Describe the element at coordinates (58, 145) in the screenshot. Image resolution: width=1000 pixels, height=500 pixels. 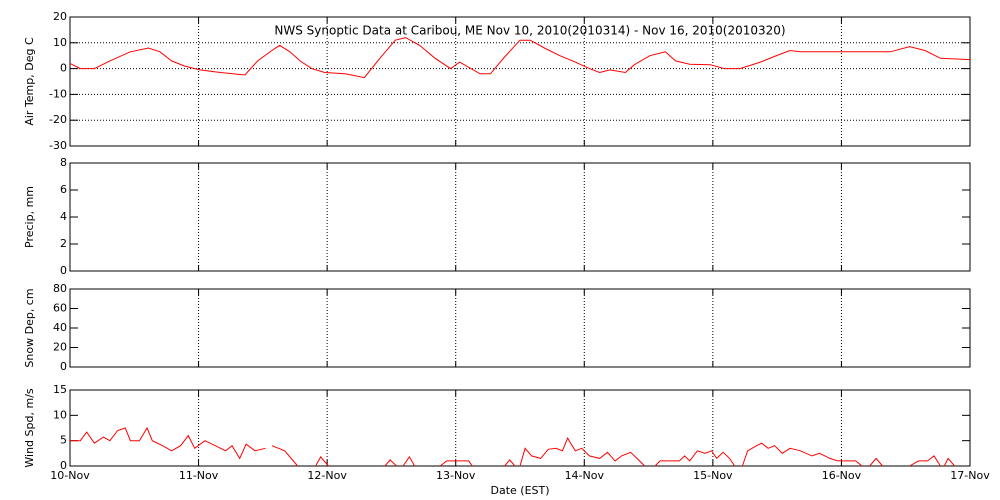
I see `y-tick-label: -30` at that location.